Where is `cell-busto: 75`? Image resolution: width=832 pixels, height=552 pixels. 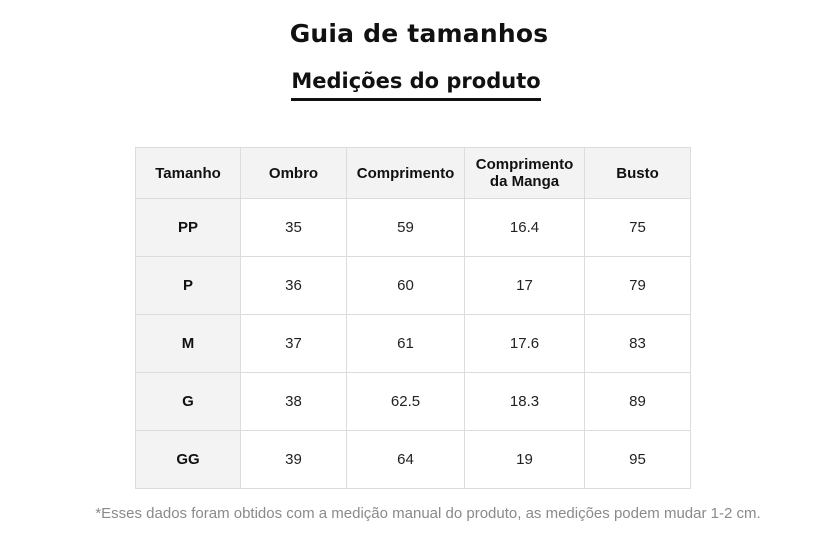 cell-busto: 75 is located at coordinates (637, 227).